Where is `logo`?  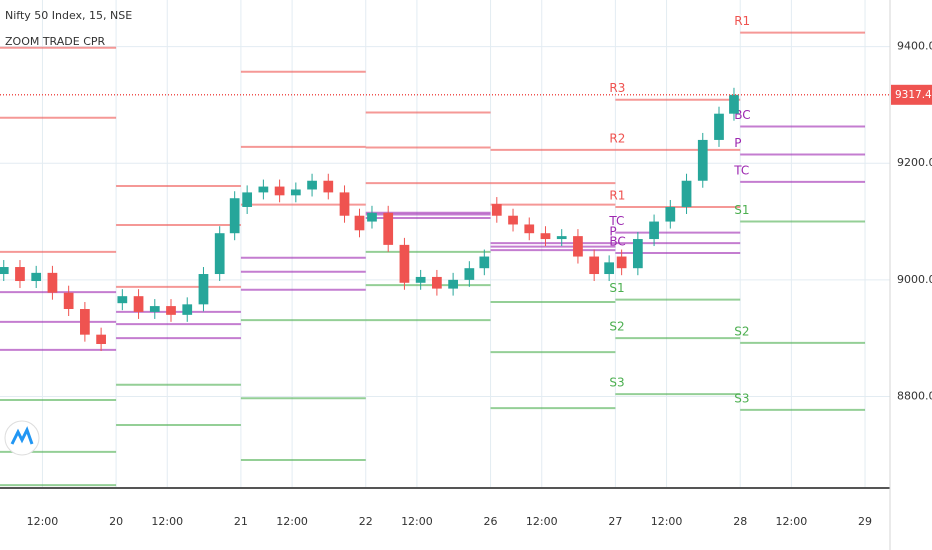
logo is located at coordinates (22, 438).